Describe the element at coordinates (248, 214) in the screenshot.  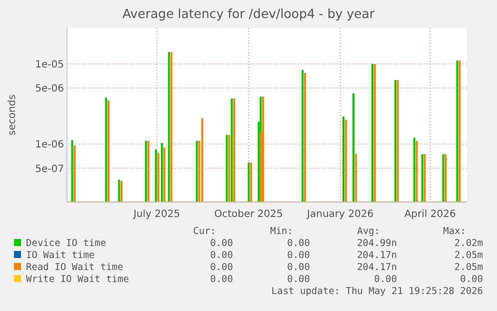
I see `x-tick-label: October 2025` at that location.